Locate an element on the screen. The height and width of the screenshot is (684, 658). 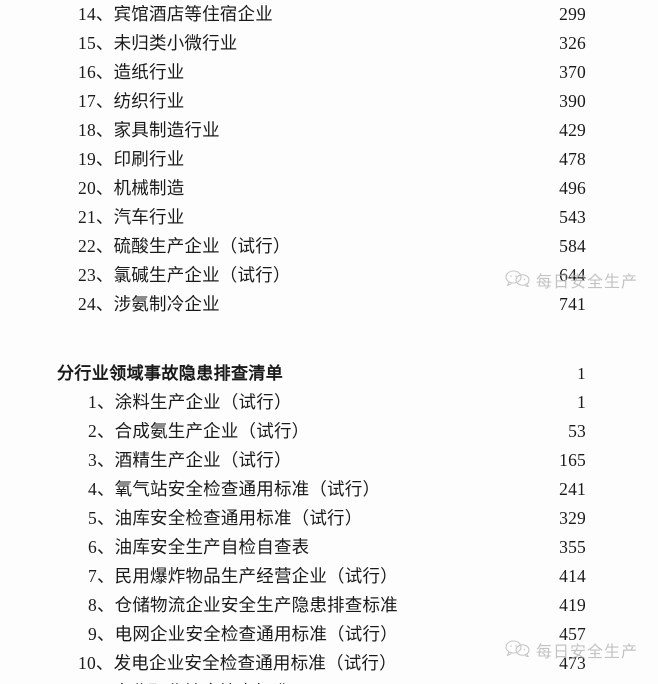
toc-entry: 11、企业职业健康检查标准 491 is located at coordinates (329, 681).